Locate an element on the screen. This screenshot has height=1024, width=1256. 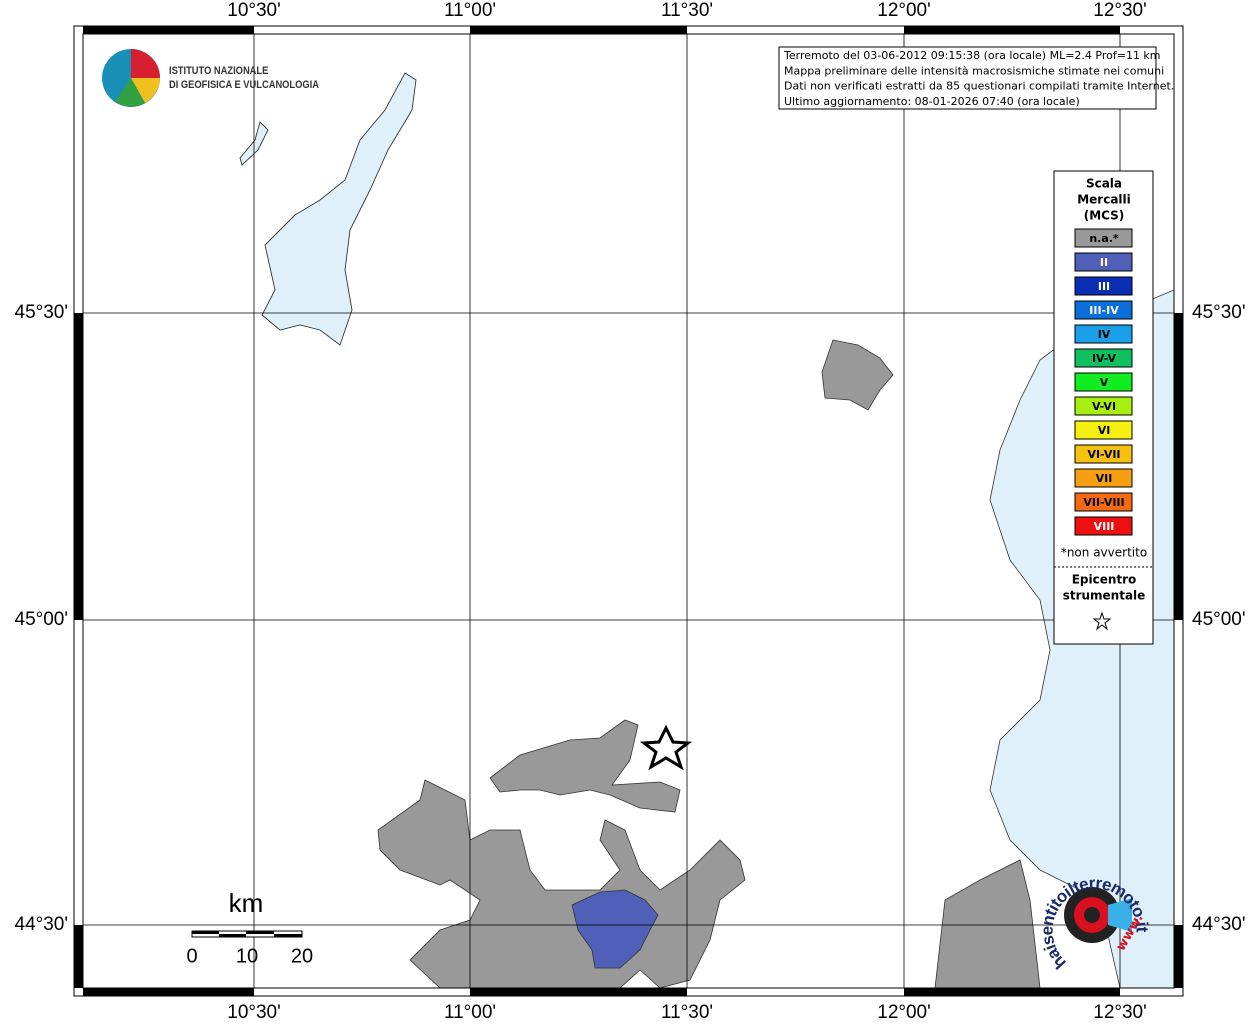
epicenter-star is located at coordinates (666, 747).